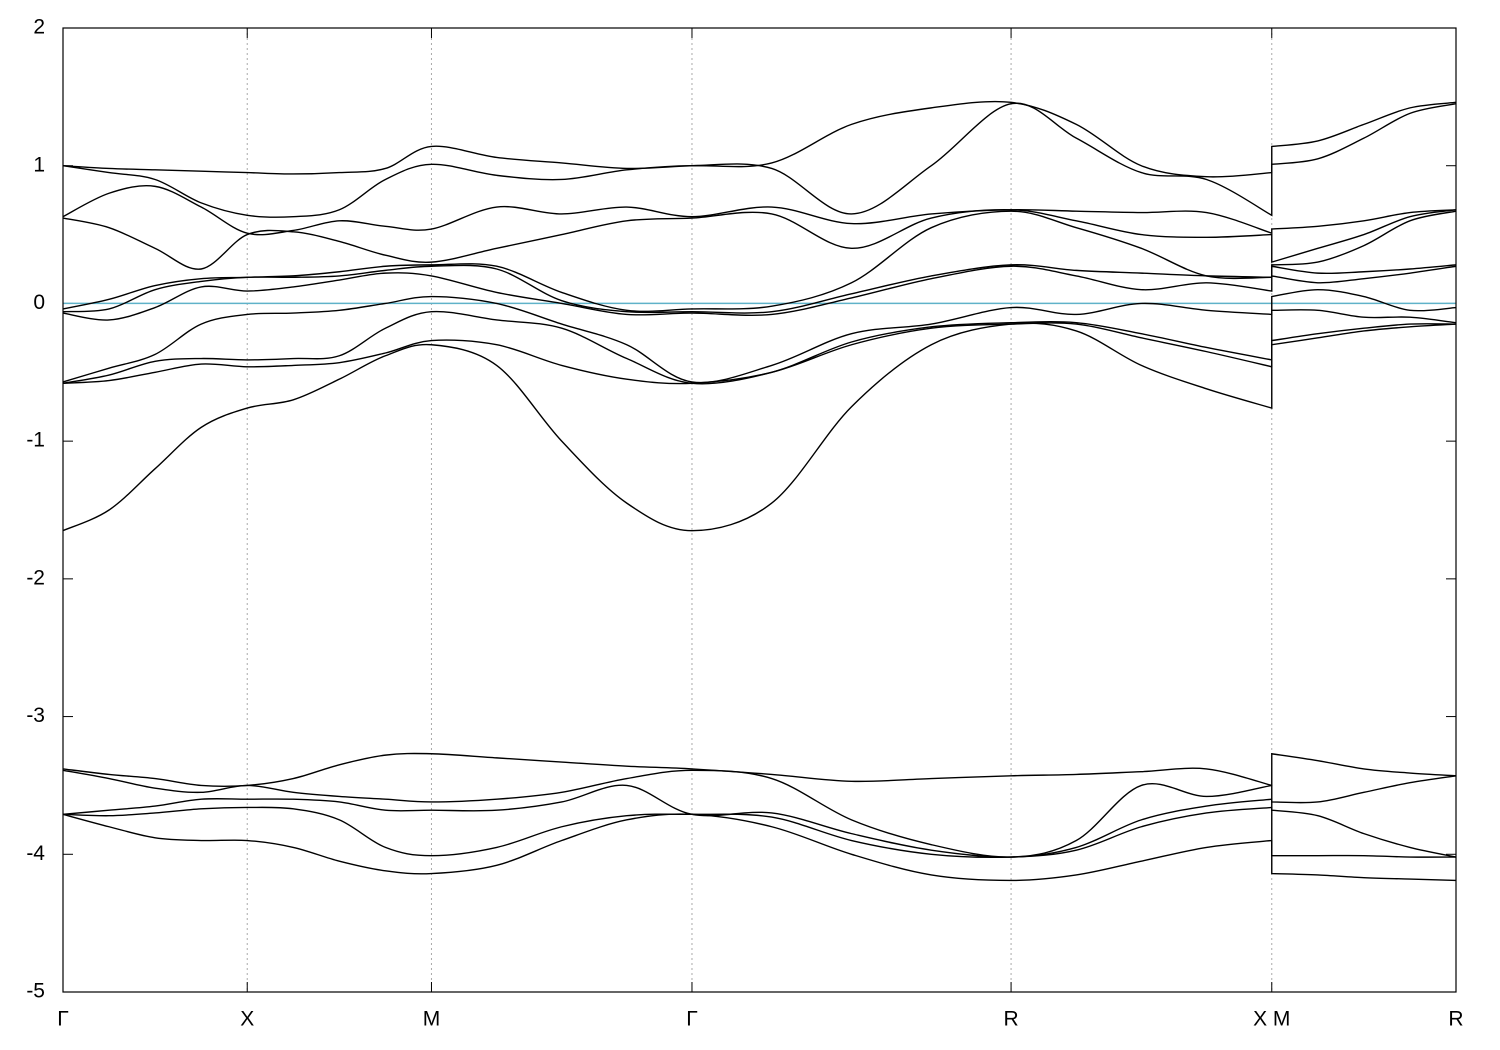  Describe the element at coordinates (39, 27) in the screenshot. I see `y-tick-label: 2` at that location.